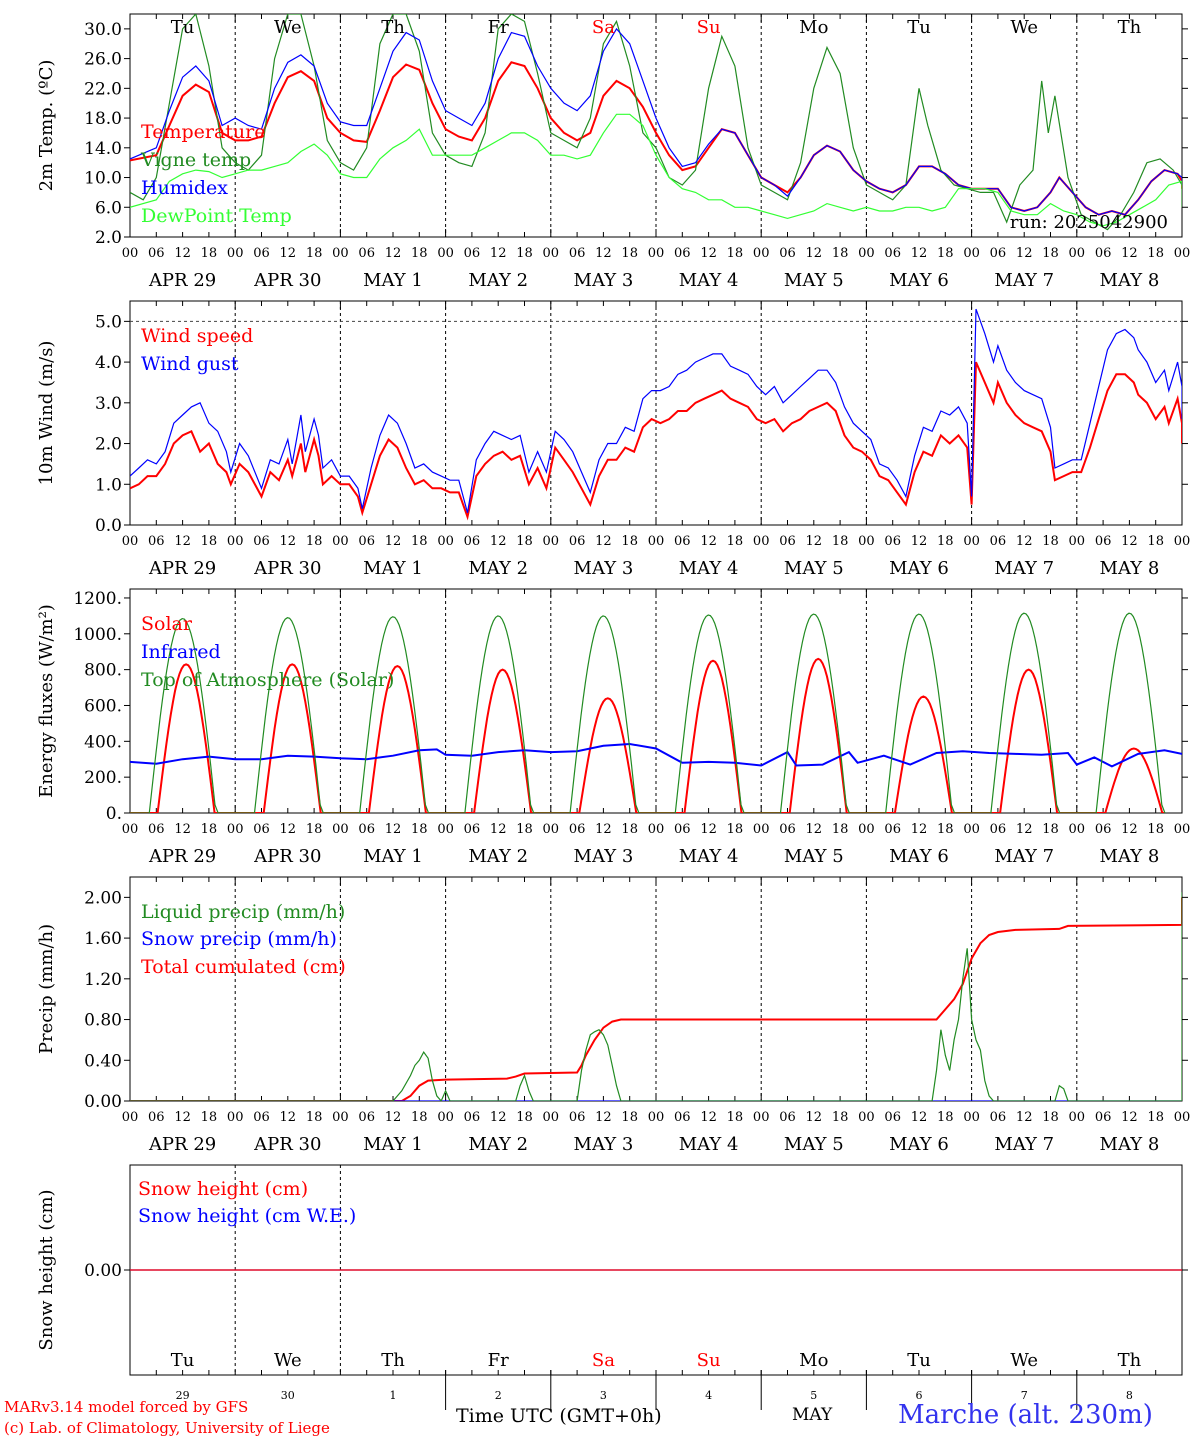 The image size is (1194, 1440). What do you see at coordinates (603, 1395) in the screenshot?
I see `day-number-label: 3` at bounding box center [603, 1395].